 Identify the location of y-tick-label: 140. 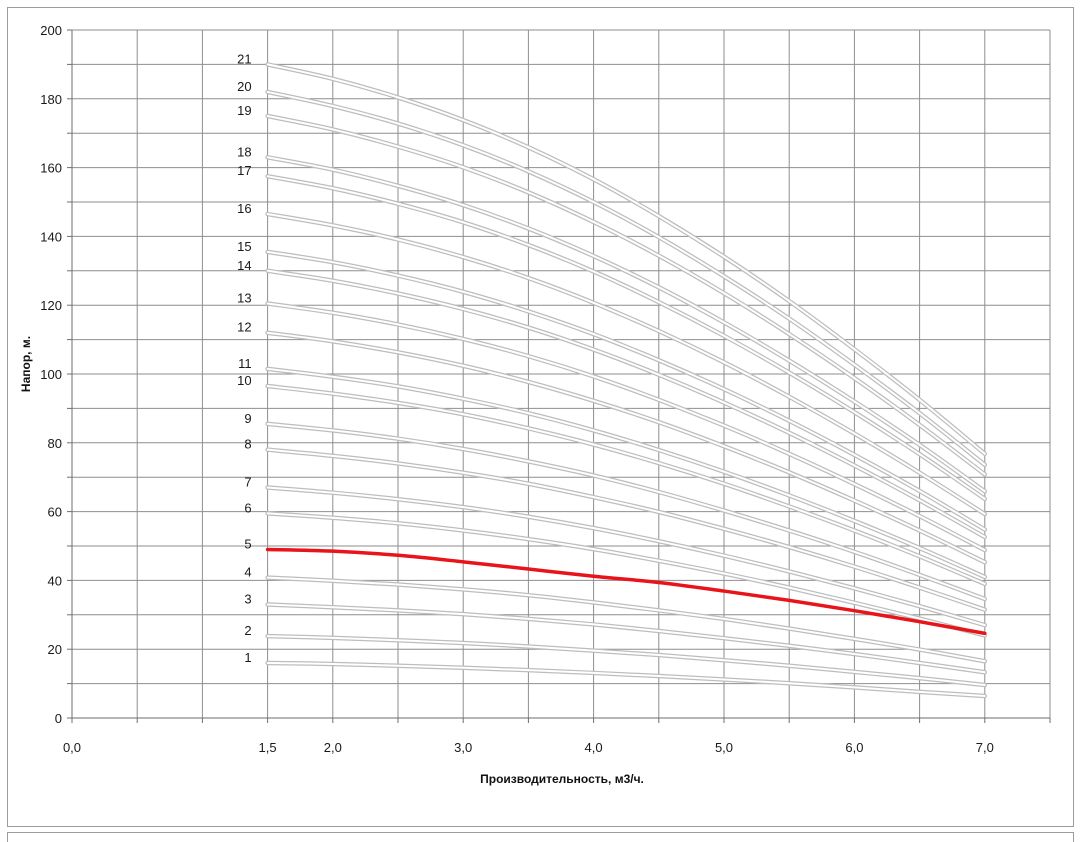
(51, 236).